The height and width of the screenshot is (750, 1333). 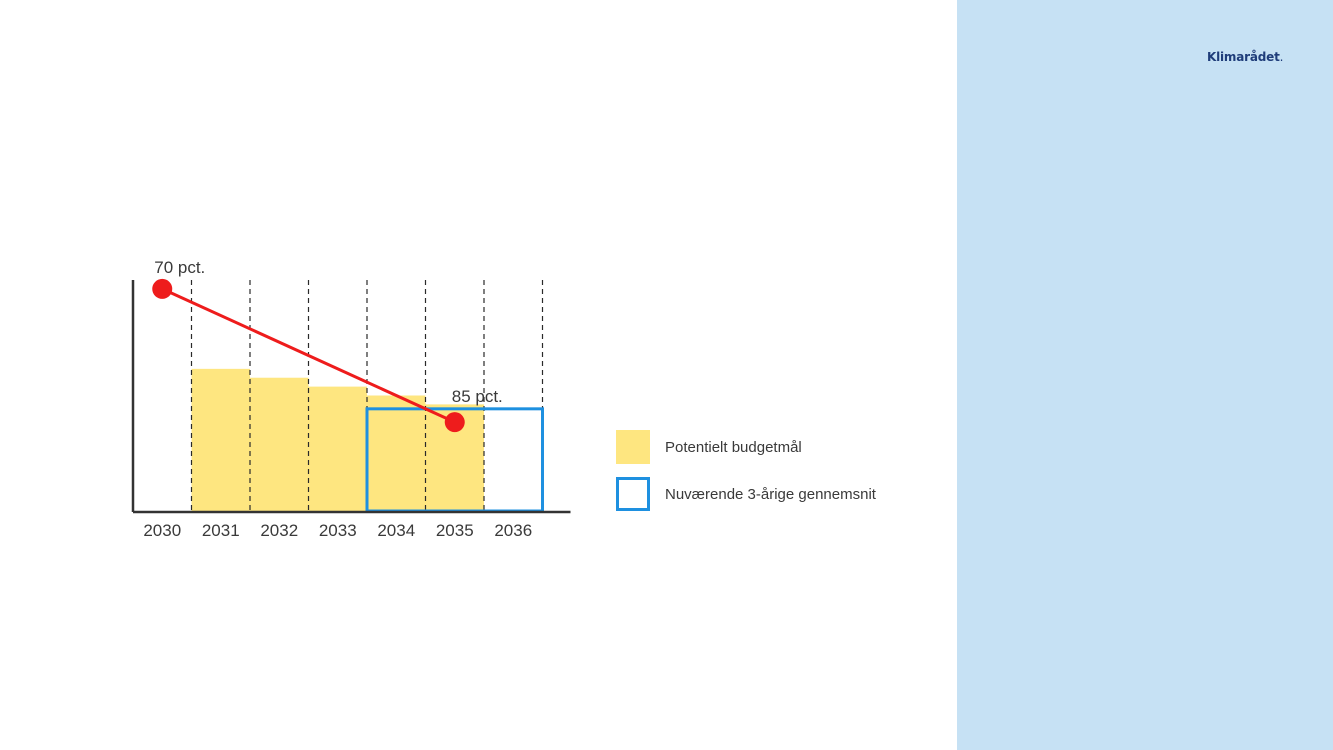 What do you see at coordinates (162, 288) in the screenshot?
I see `trend-point-2030` at bounding box center [162, 288].